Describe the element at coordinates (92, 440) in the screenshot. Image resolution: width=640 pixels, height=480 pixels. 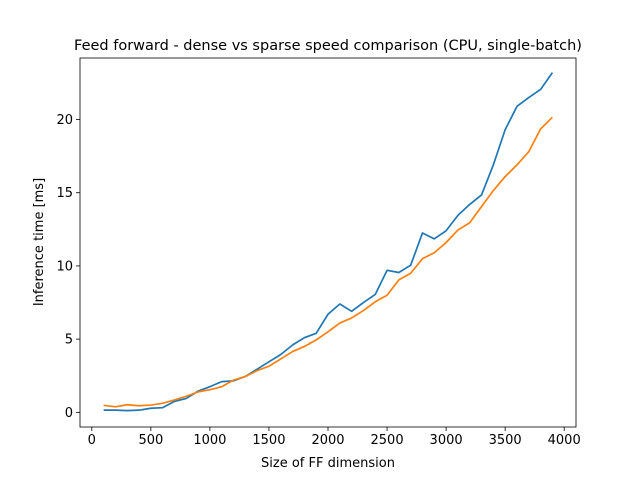
I see `x-tick-label: 0` at that location.